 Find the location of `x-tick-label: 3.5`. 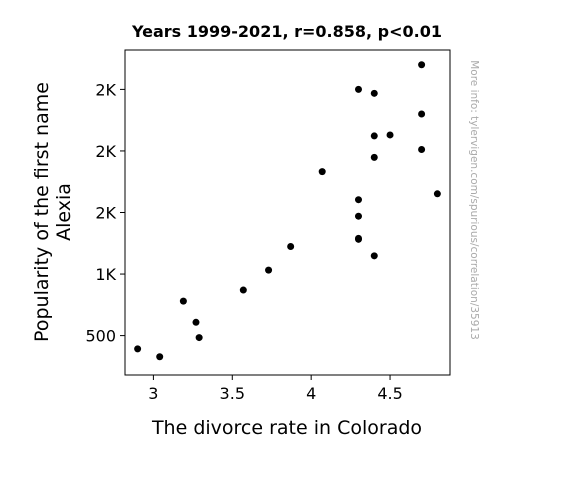

x-tick-label: 3.5 is located at coordinates (232, 393).